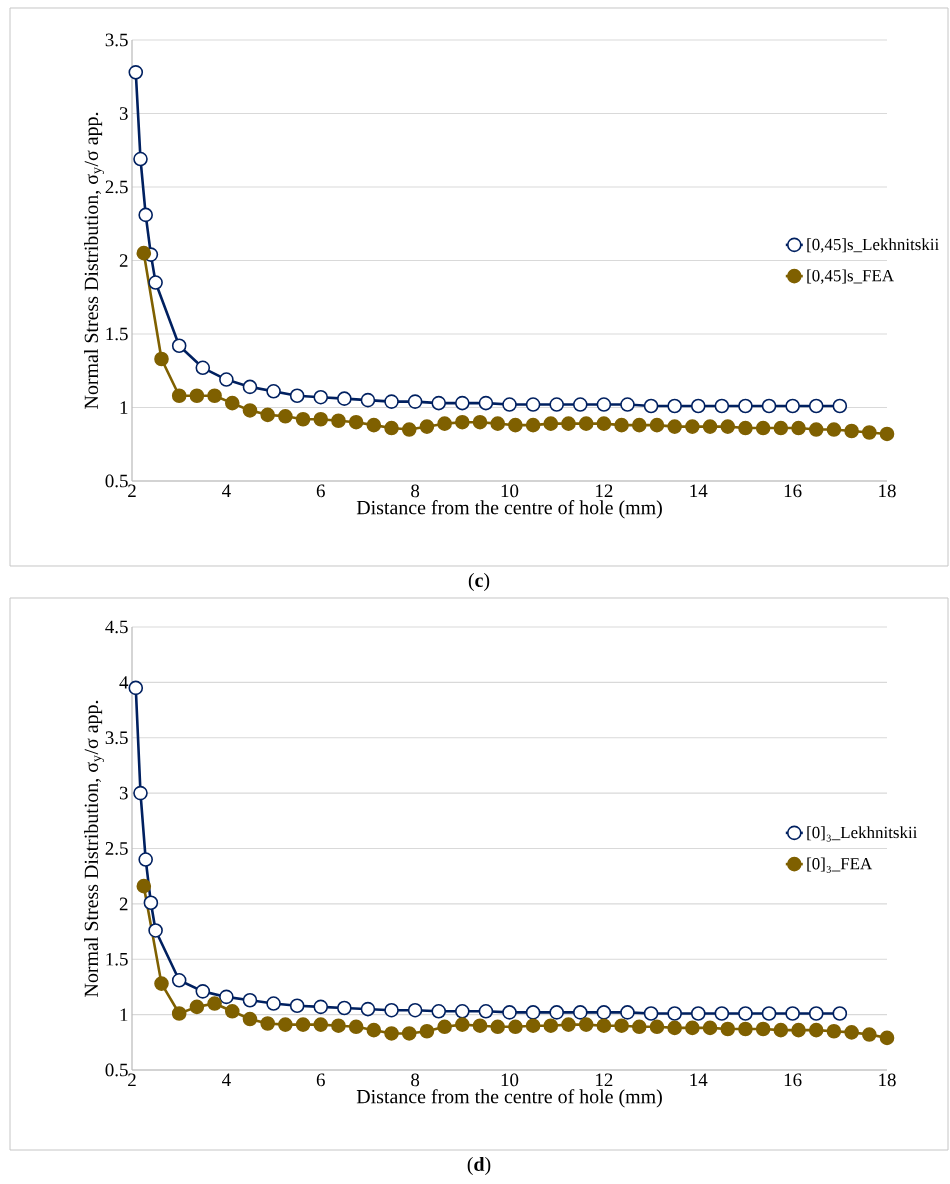  I want to click on text: (c), so click(479, 582).